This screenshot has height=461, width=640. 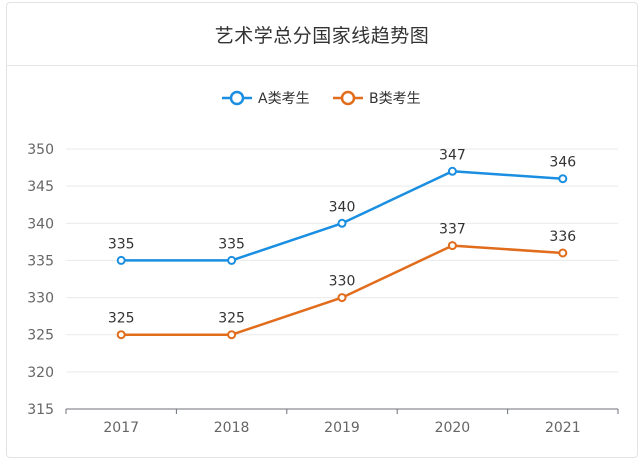 What do you see at coordinates (40, 299) in the screenshot?
I see `y-tick-label: 330` at bounding box center [40, 299].